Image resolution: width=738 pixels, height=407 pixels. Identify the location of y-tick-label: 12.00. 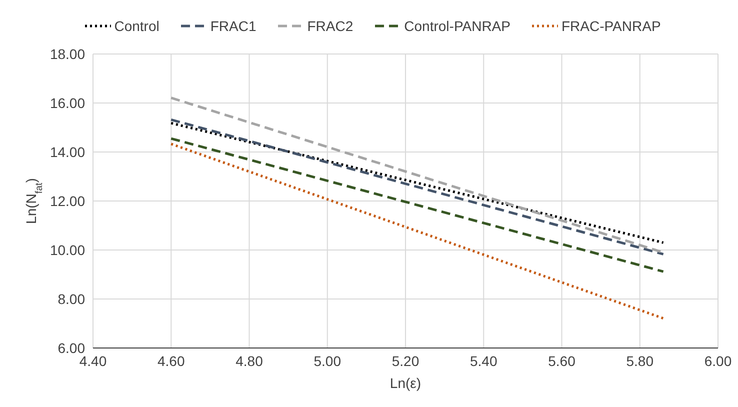
(68, 200).